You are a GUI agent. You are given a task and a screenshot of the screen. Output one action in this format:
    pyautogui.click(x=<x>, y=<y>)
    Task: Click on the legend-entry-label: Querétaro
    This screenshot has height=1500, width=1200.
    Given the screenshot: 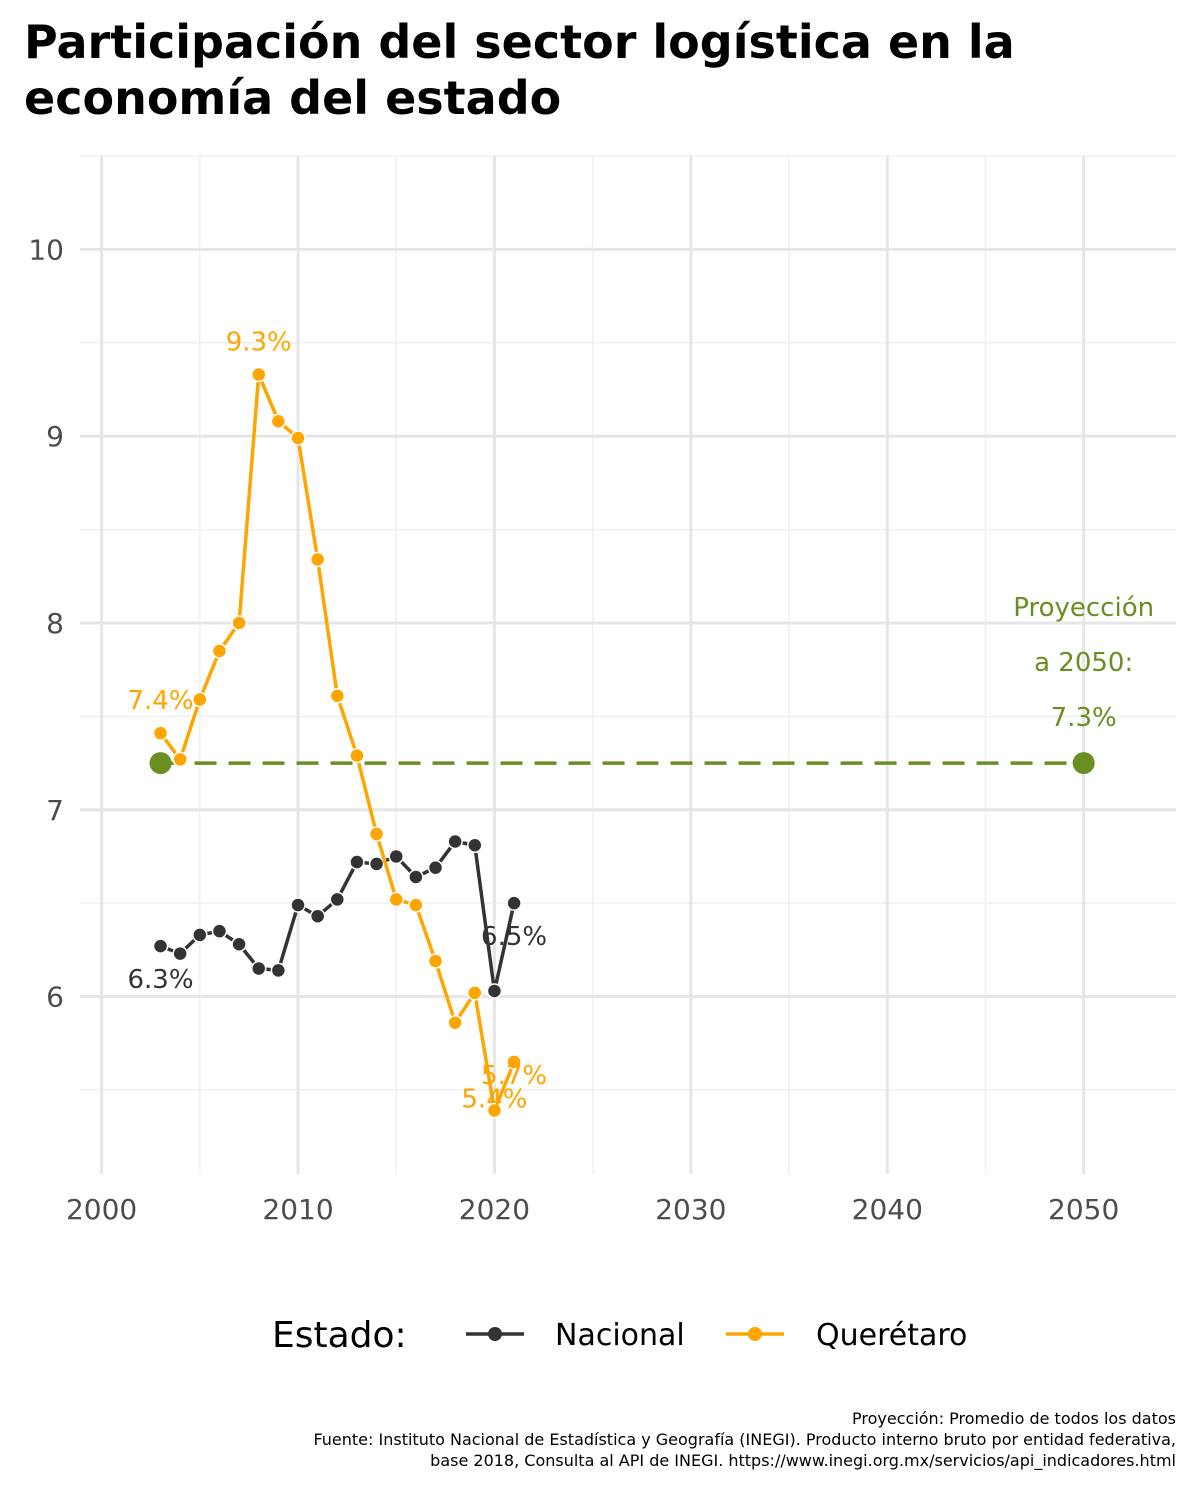 What is the action you would take?
    pyautogui.click(x=891, y=1335)
    